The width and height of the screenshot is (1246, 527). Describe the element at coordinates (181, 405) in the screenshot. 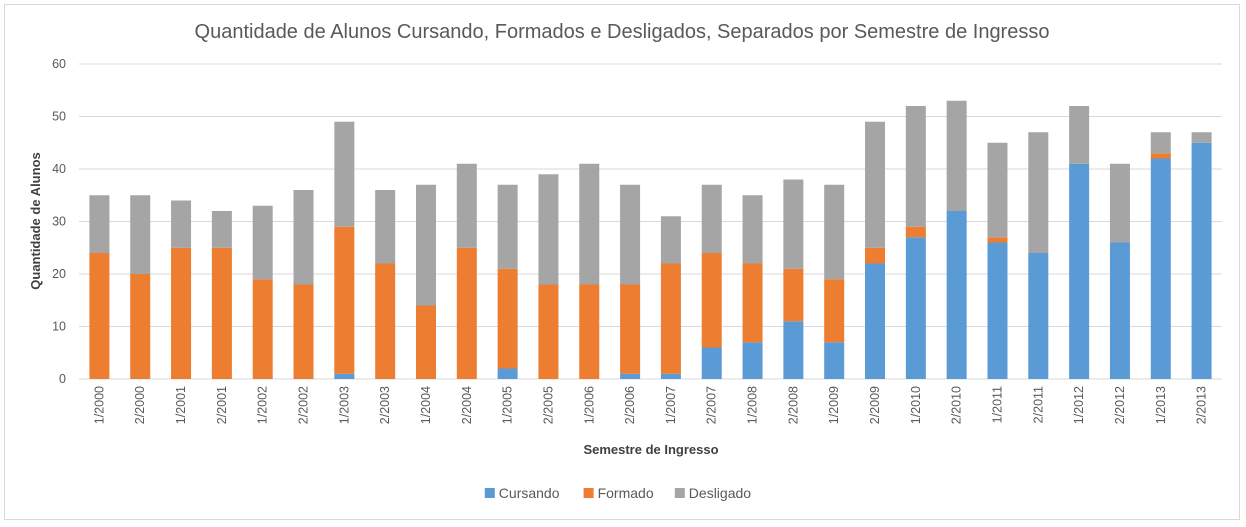

I see `x-tick-label: 1/2001` at that location.